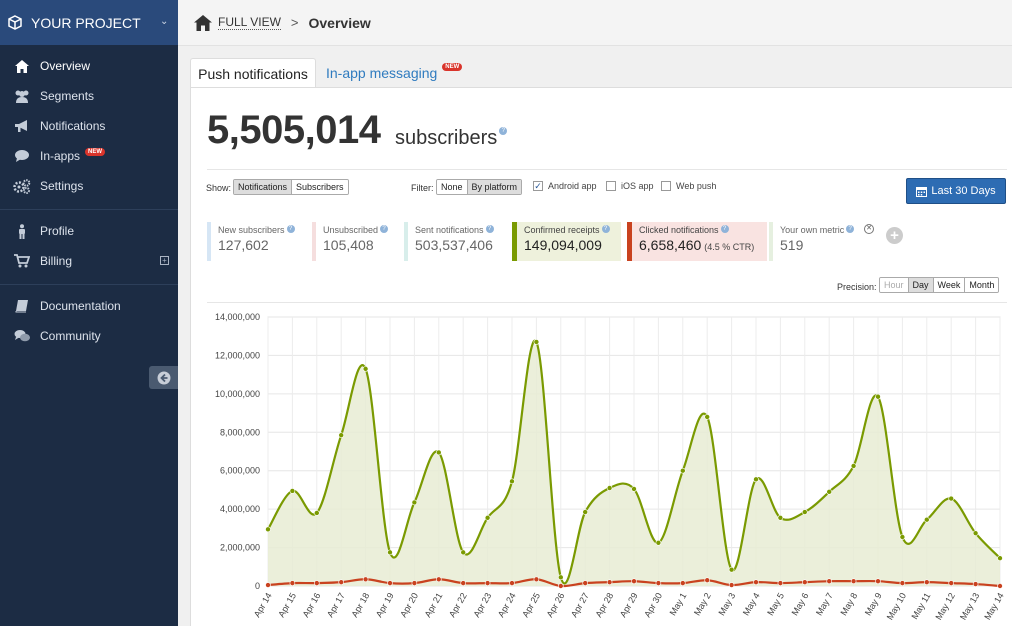 The height and width of the screenshot is (626, 1012). What do you see at coordinates (89, 231) in the screenshot?
I see `sidebar-item-profile: Profile` at bounding box center [89, 231].